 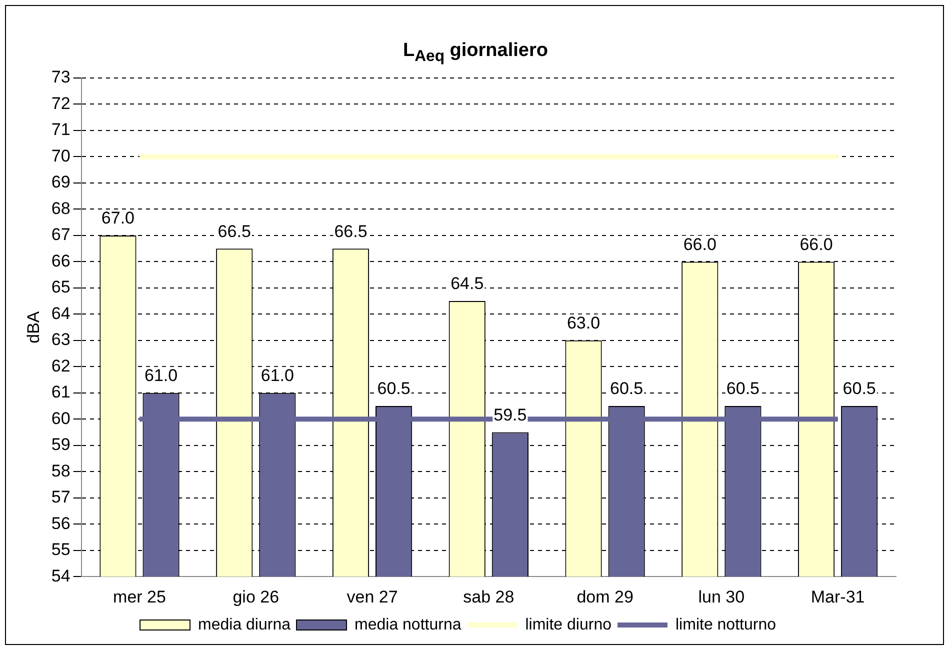 I want to click on y-tick-label: 72, so click(x=60, y=103).